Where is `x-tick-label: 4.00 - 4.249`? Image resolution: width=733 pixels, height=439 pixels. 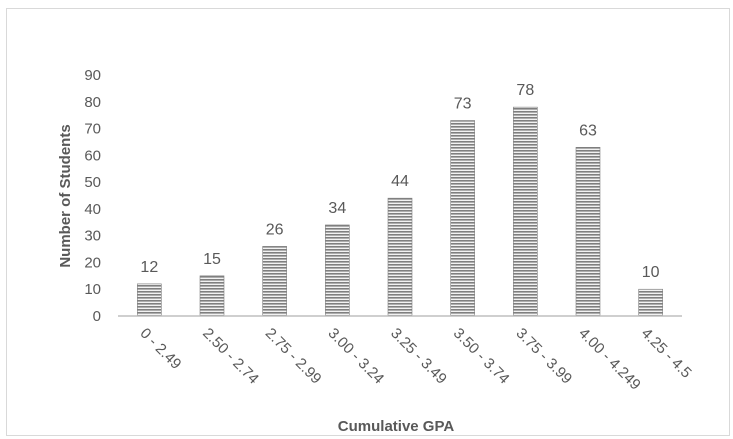
x-tick-label: 4.00 - 4.249 is located at coordinates (609, 359).